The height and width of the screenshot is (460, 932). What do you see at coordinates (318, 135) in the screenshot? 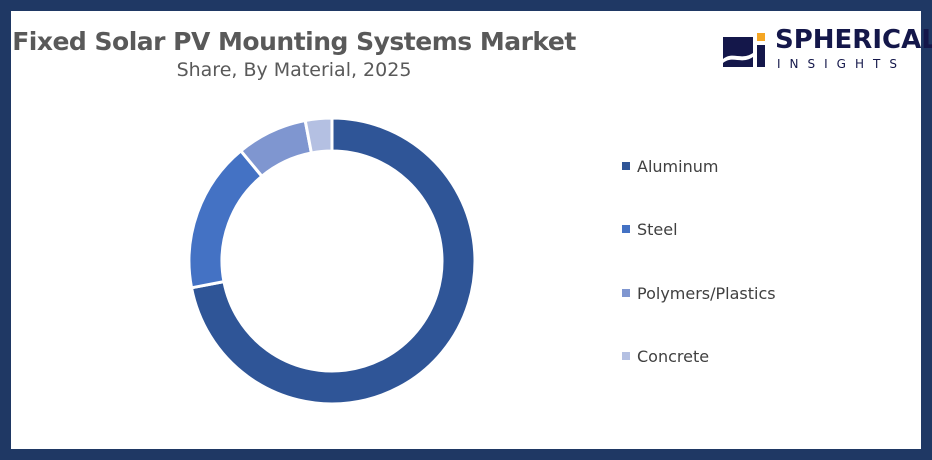
I see `donut-slice-concrete` at bounding box center [318, 135].